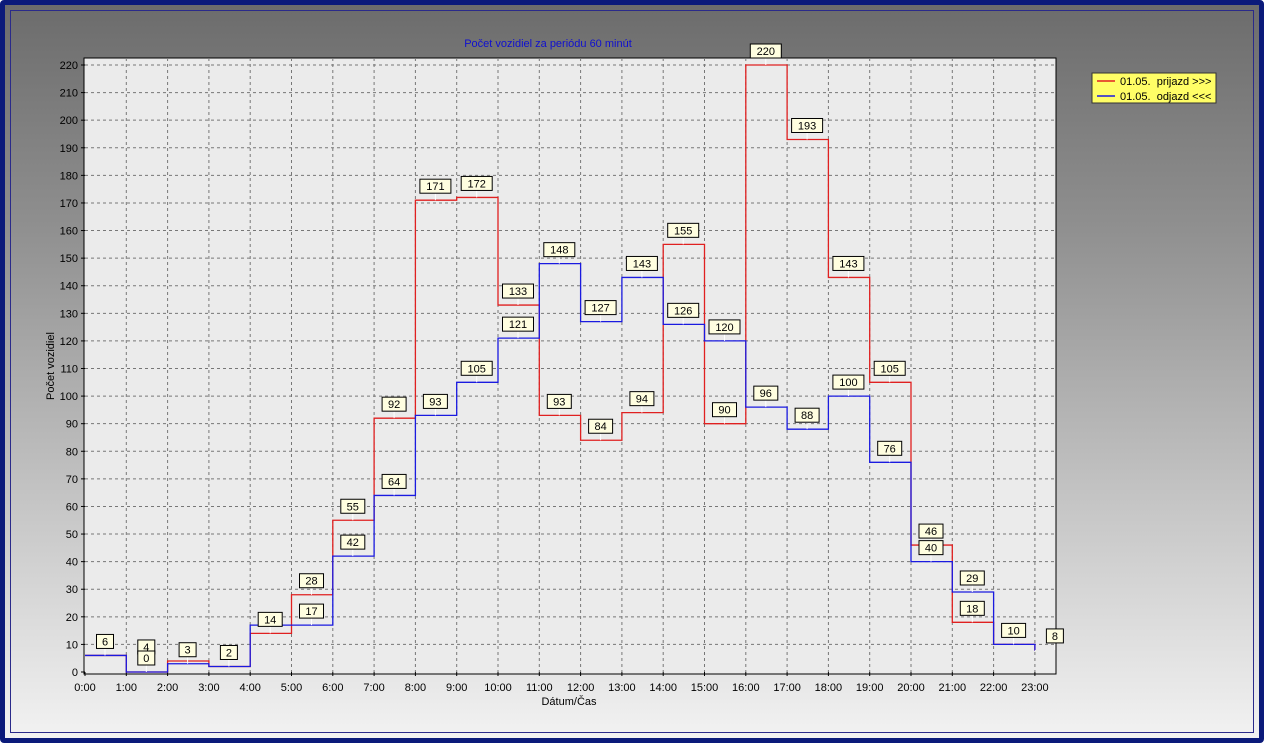  I want to click on data-label: 93, so click(559, 404).